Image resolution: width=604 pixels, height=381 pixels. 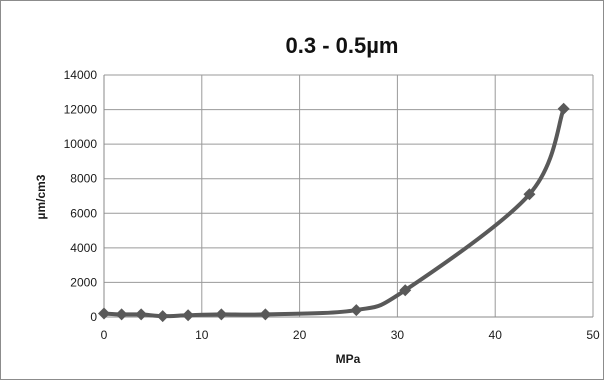 What do you see at coordinates (398, 335) in the screenshot?
I see `x-tick-label: 30` at bounding box center [398, 335].